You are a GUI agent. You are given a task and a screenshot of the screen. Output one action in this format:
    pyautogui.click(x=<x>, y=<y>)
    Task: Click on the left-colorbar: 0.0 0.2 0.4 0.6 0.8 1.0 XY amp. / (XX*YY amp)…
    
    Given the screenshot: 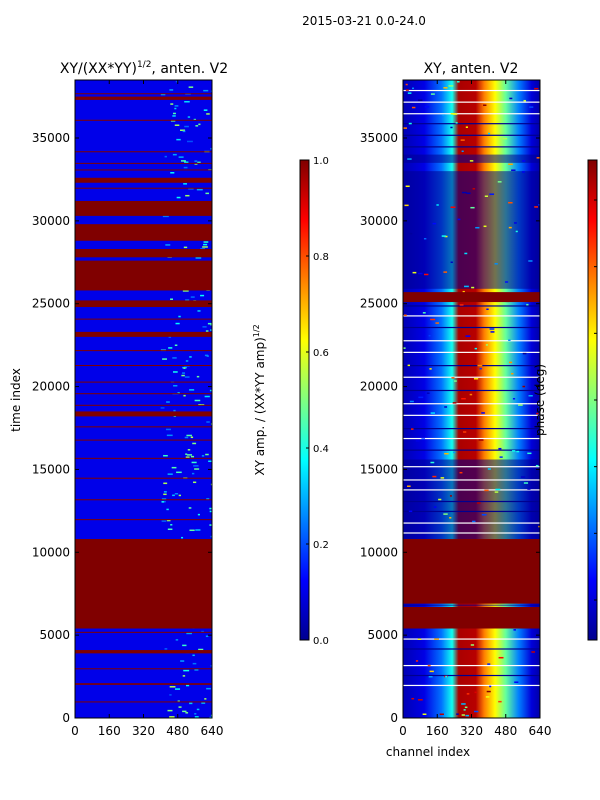 What is the action you would take?
    pyautogui.click(x=290, y=401)
    